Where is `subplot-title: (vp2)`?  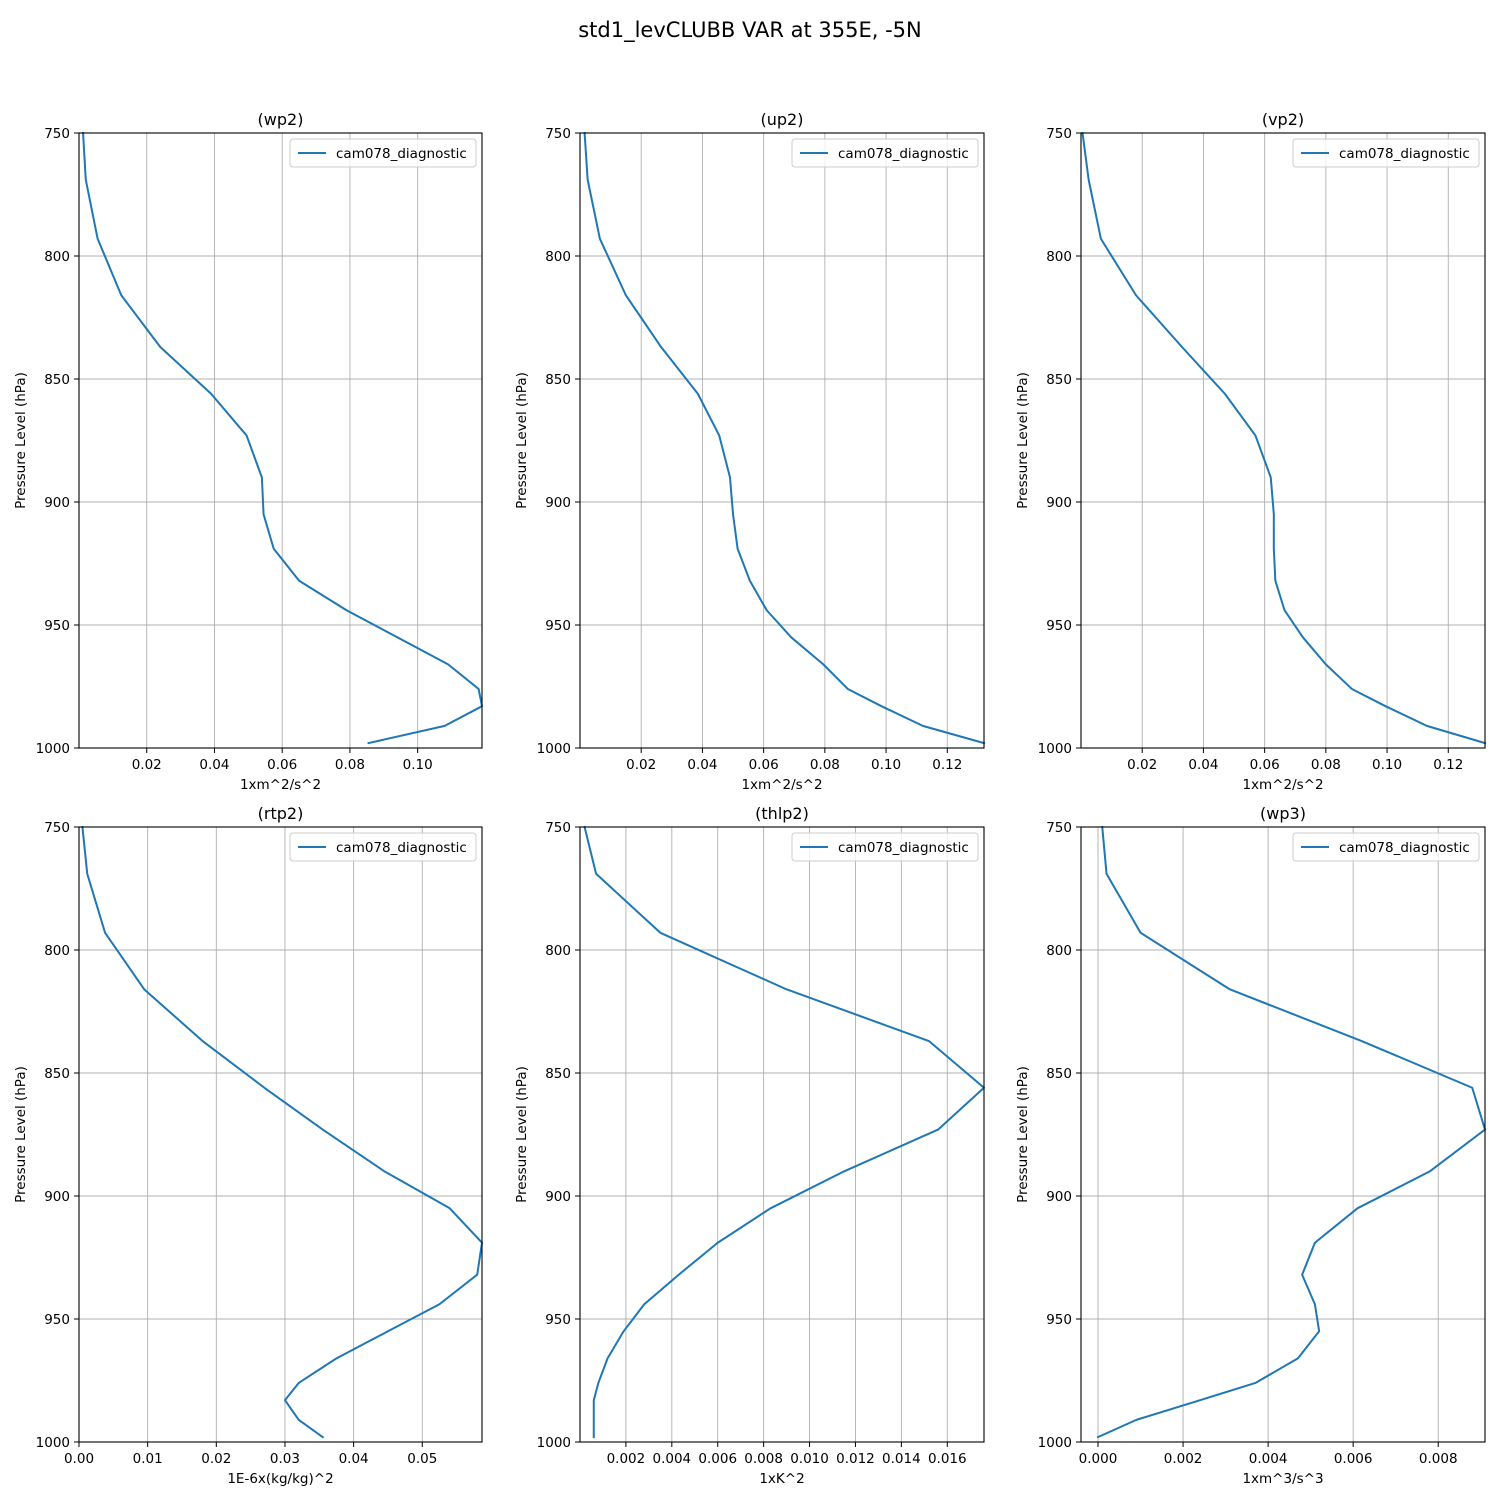 subplot-title: (vp2) is located at coordinates (1283, 119).